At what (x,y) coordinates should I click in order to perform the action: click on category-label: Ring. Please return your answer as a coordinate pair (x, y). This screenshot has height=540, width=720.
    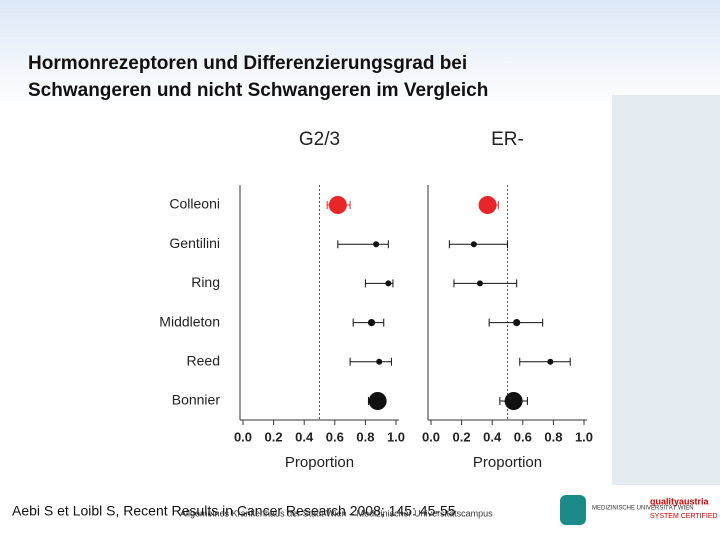
    Looking at the image, I should click on (205, 282).